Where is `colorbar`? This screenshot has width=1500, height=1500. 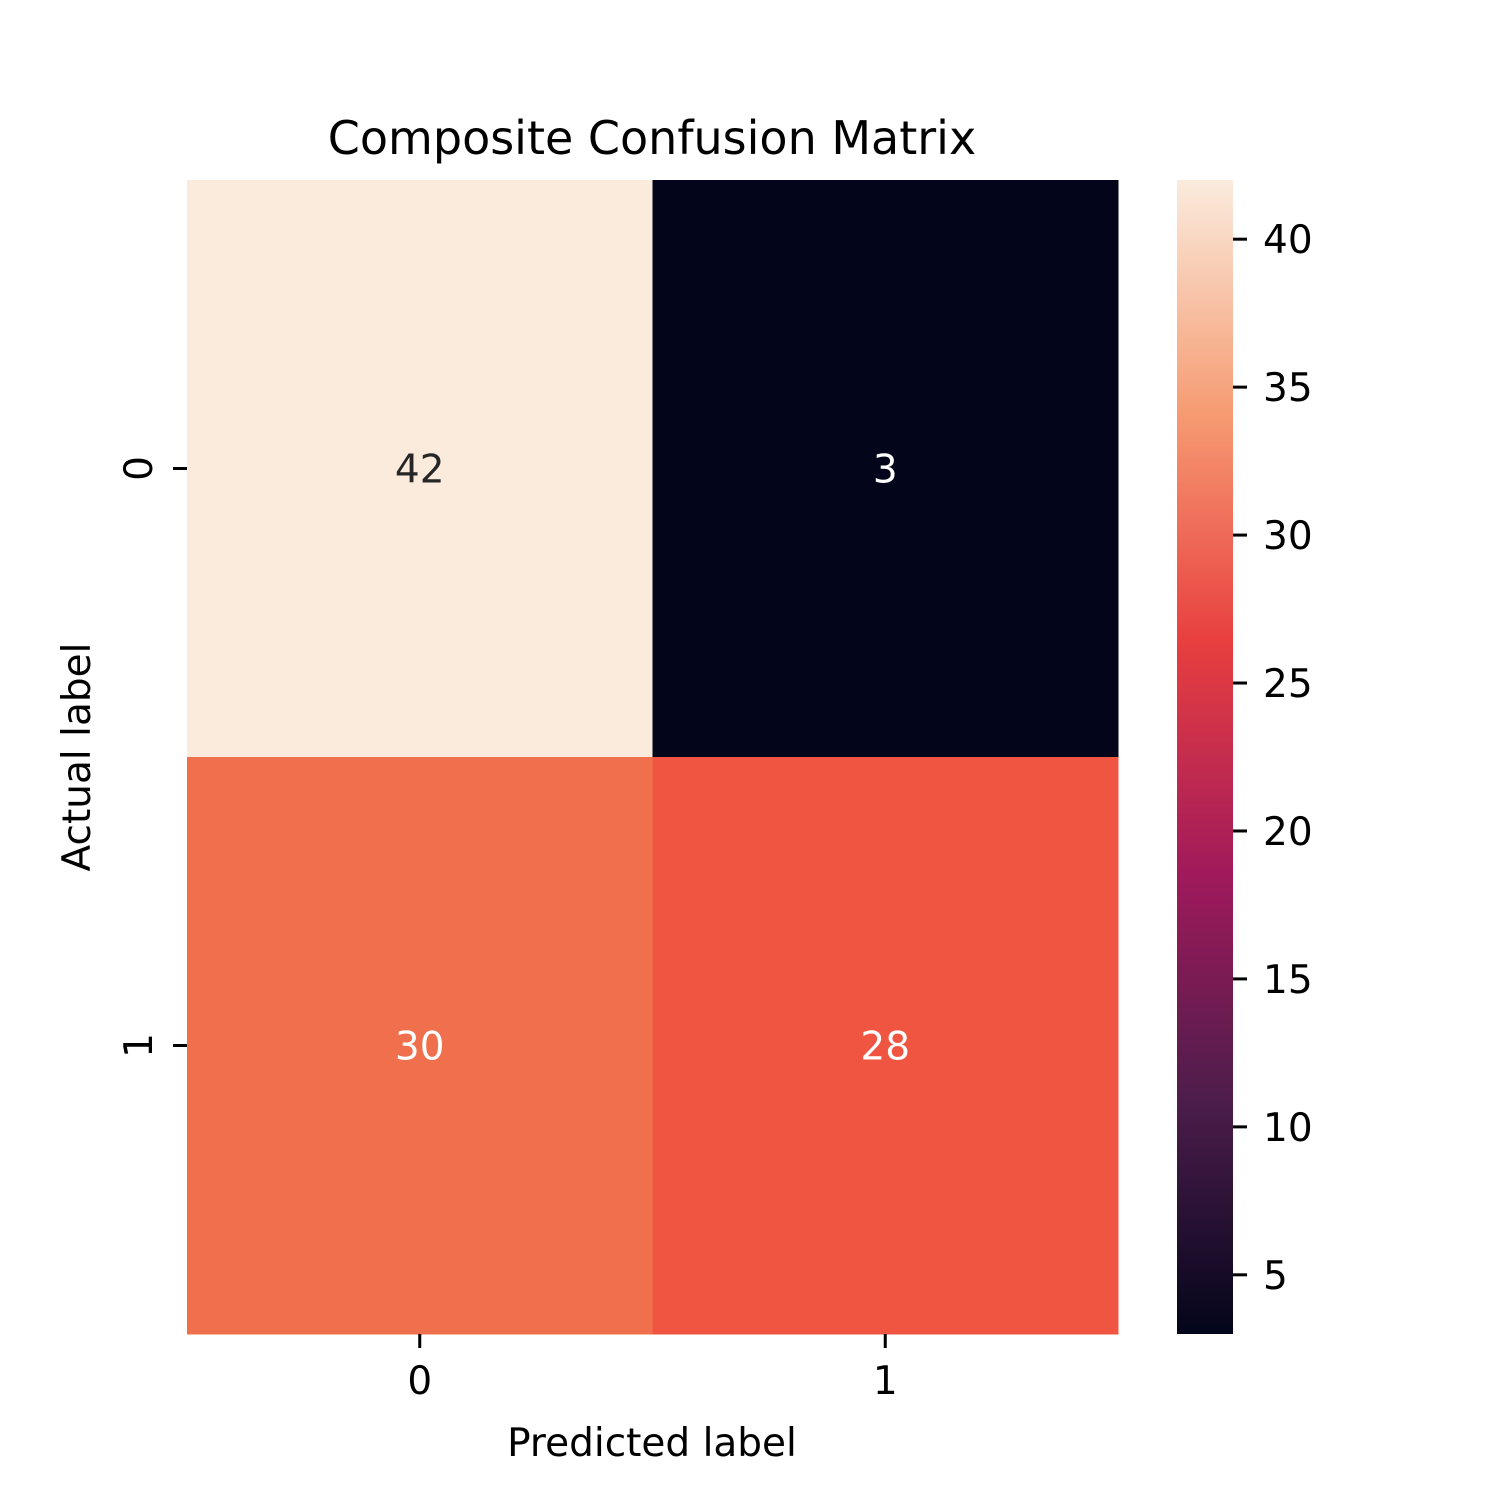 colorbar is located at coordinates (1205, 757).